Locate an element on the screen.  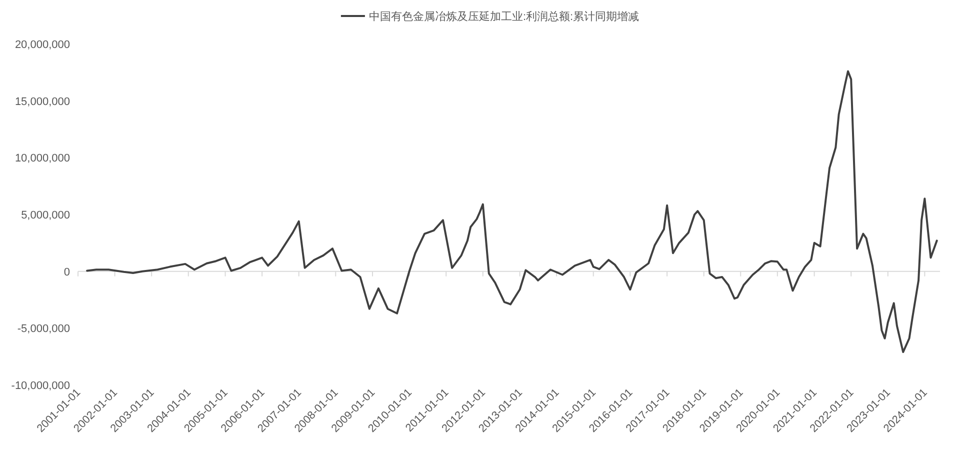
legend-label: 中国有色金属冶炼及压延加工业:利润总额:累计同期增减 is located at coordinates (504, 16).